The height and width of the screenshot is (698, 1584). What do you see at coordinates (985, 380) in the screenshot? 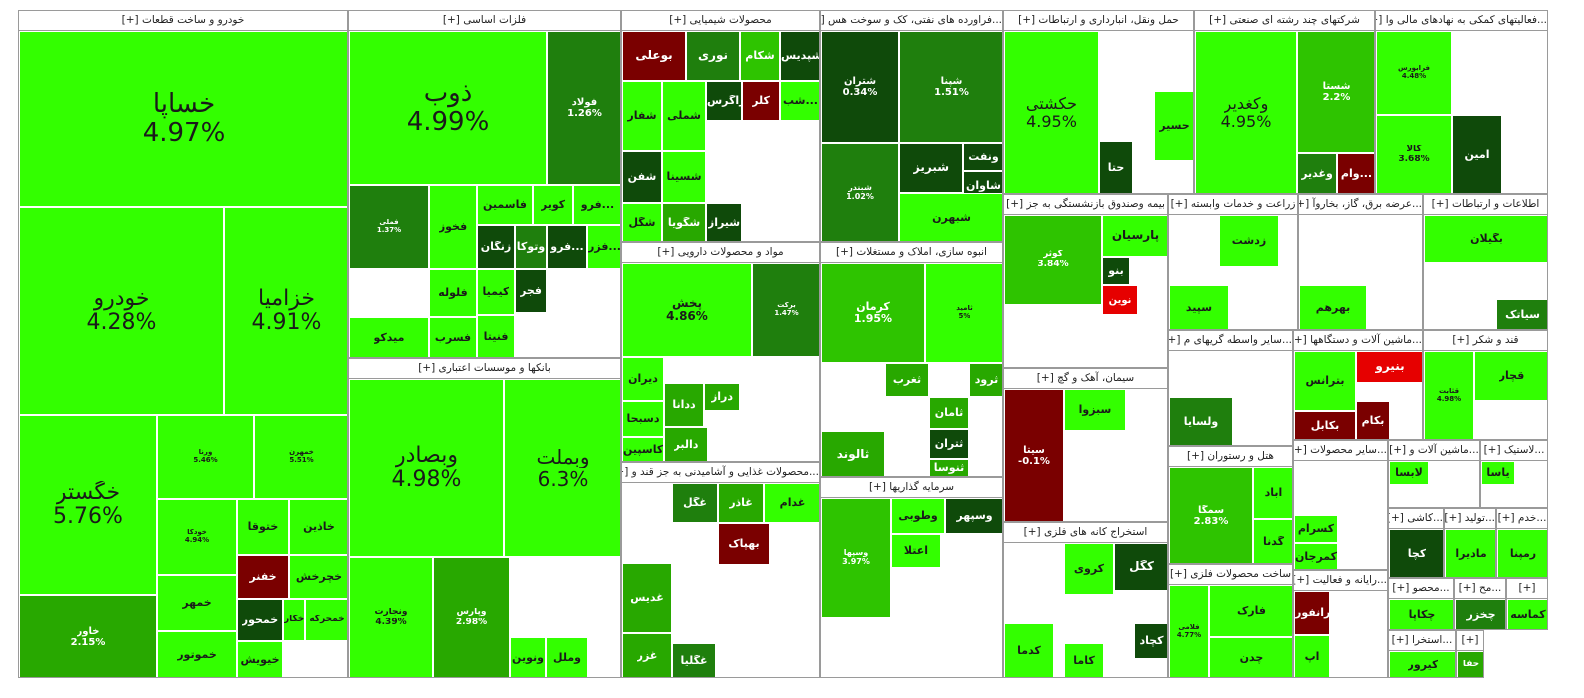
I see `ticker-cell: ثرود` at bounding box center [985, 380].